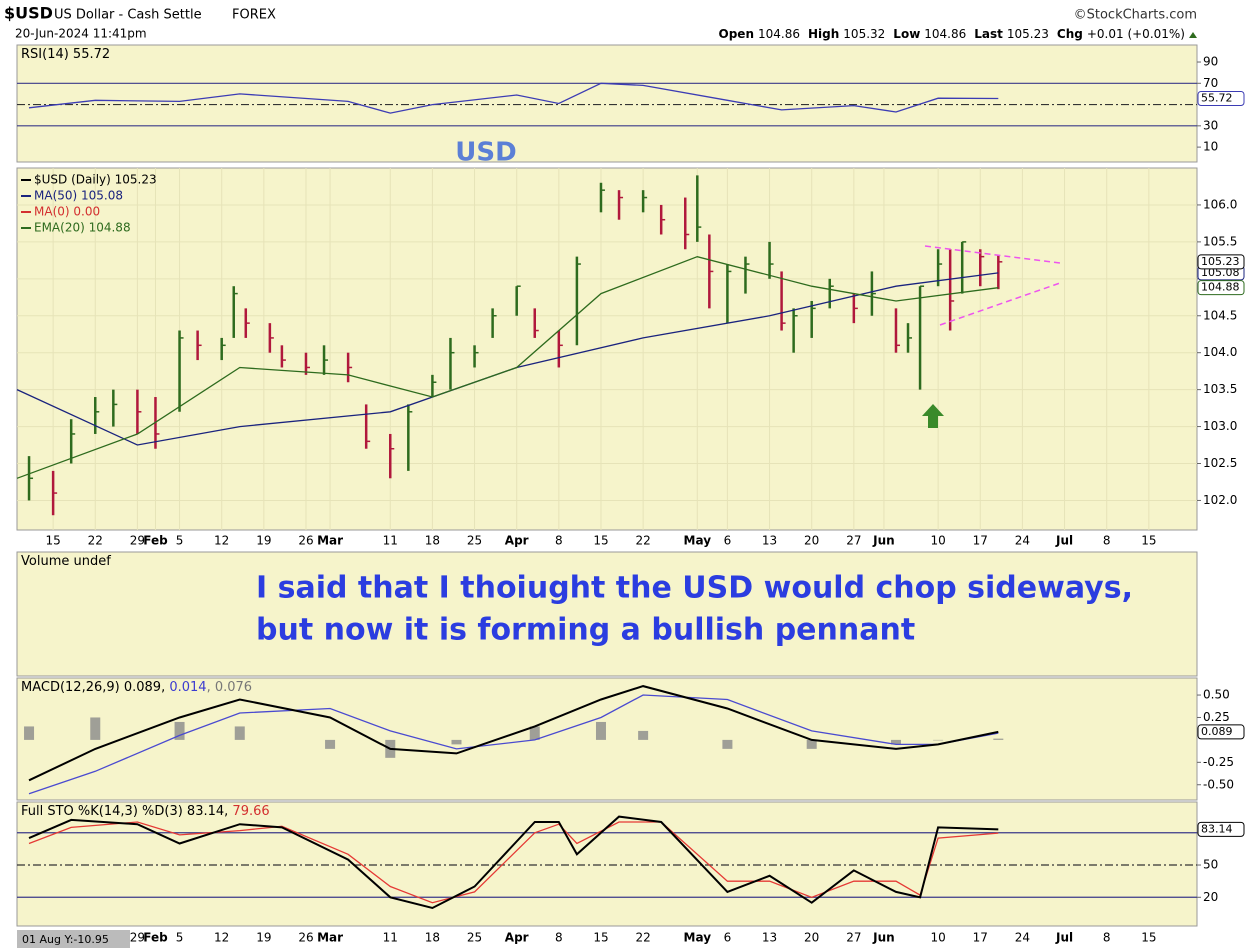 This screenshot has width=1260, height=948. I want to click on y-tick-label: 105.5, so click(1220, 241).